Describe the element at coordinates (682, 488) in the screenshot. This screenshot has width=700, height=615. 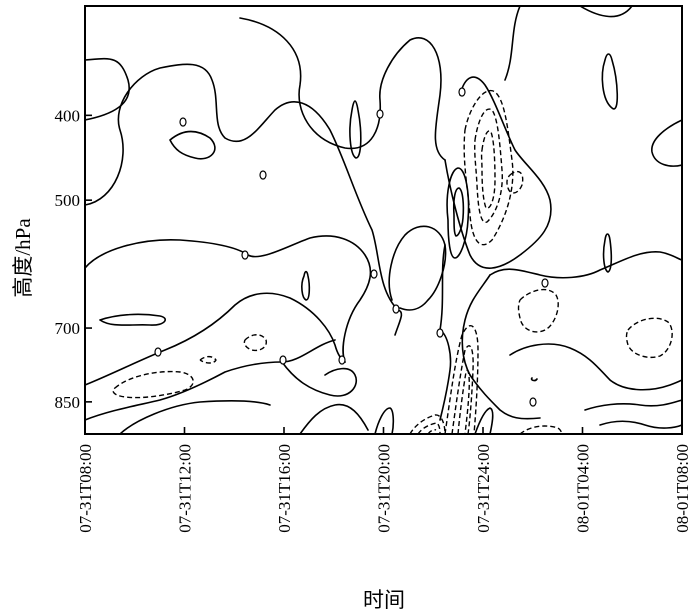
I see `x-tick-label: 08-01T08:00` at that location.